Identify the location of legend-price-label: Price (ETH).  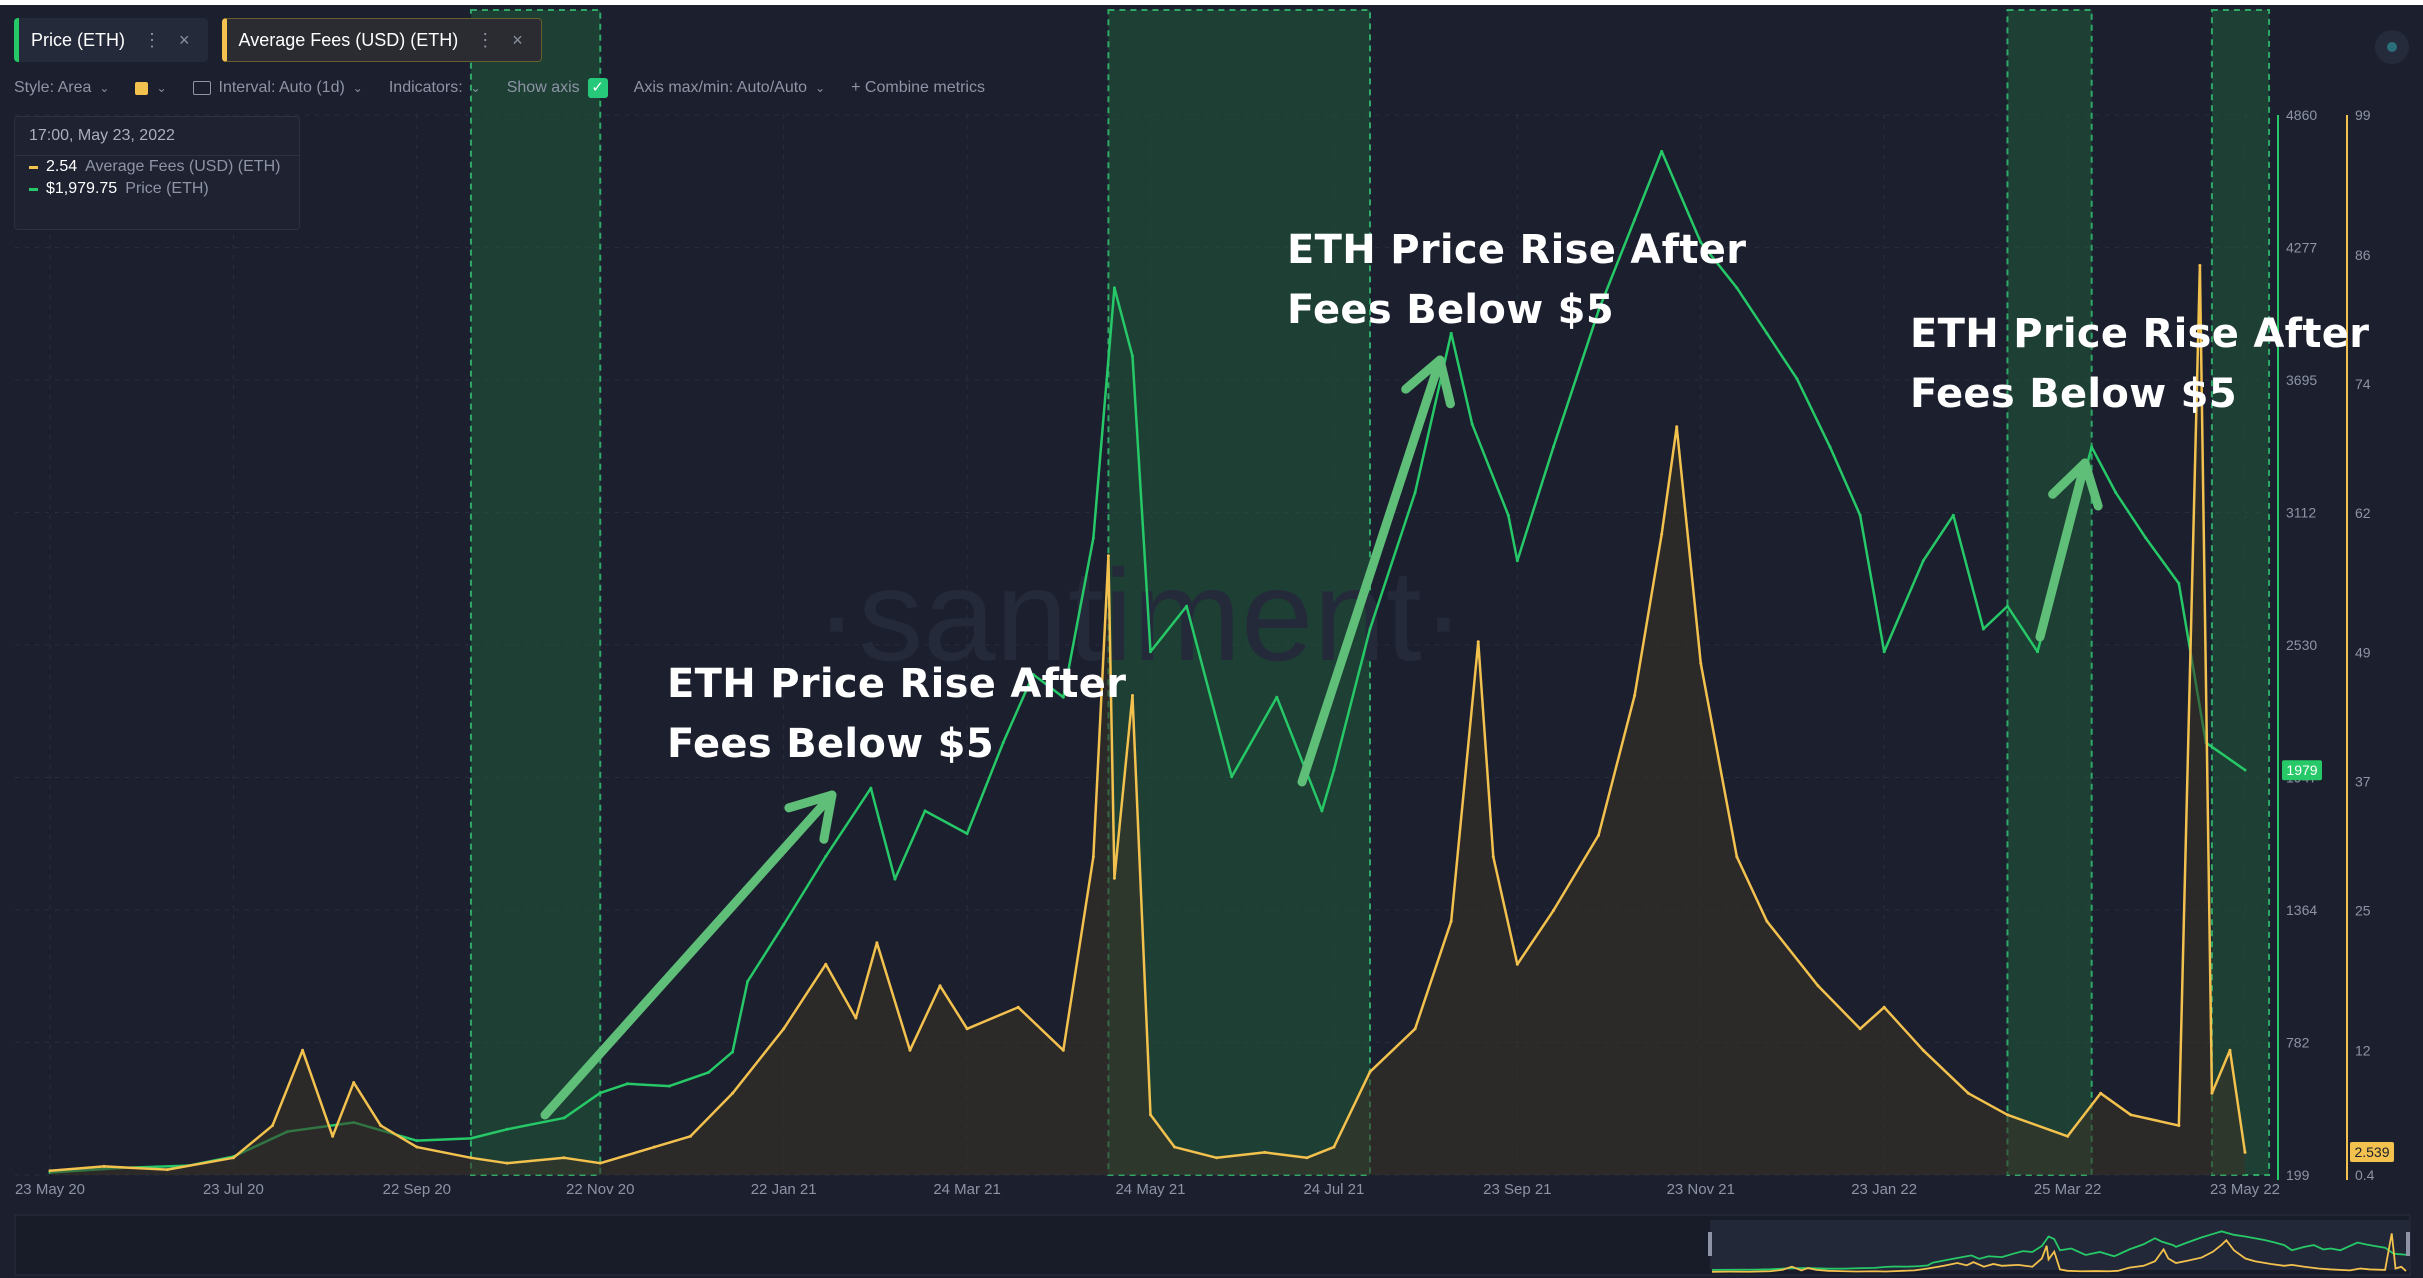
(167, 189).